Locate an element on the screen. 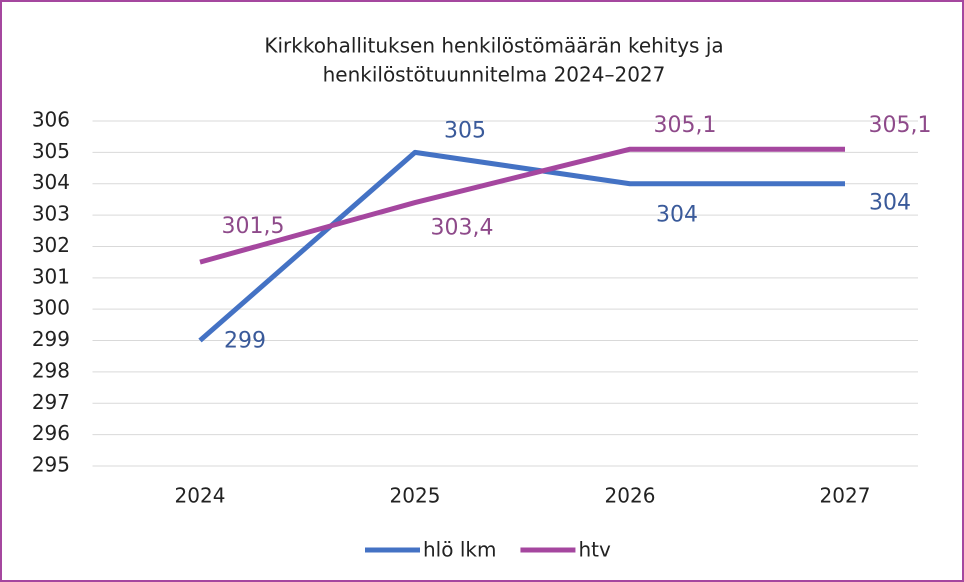 Image resolution: width=964 pixels, height=582 pixels. y-tick-label: 302 is located at coordinates (51, 245).